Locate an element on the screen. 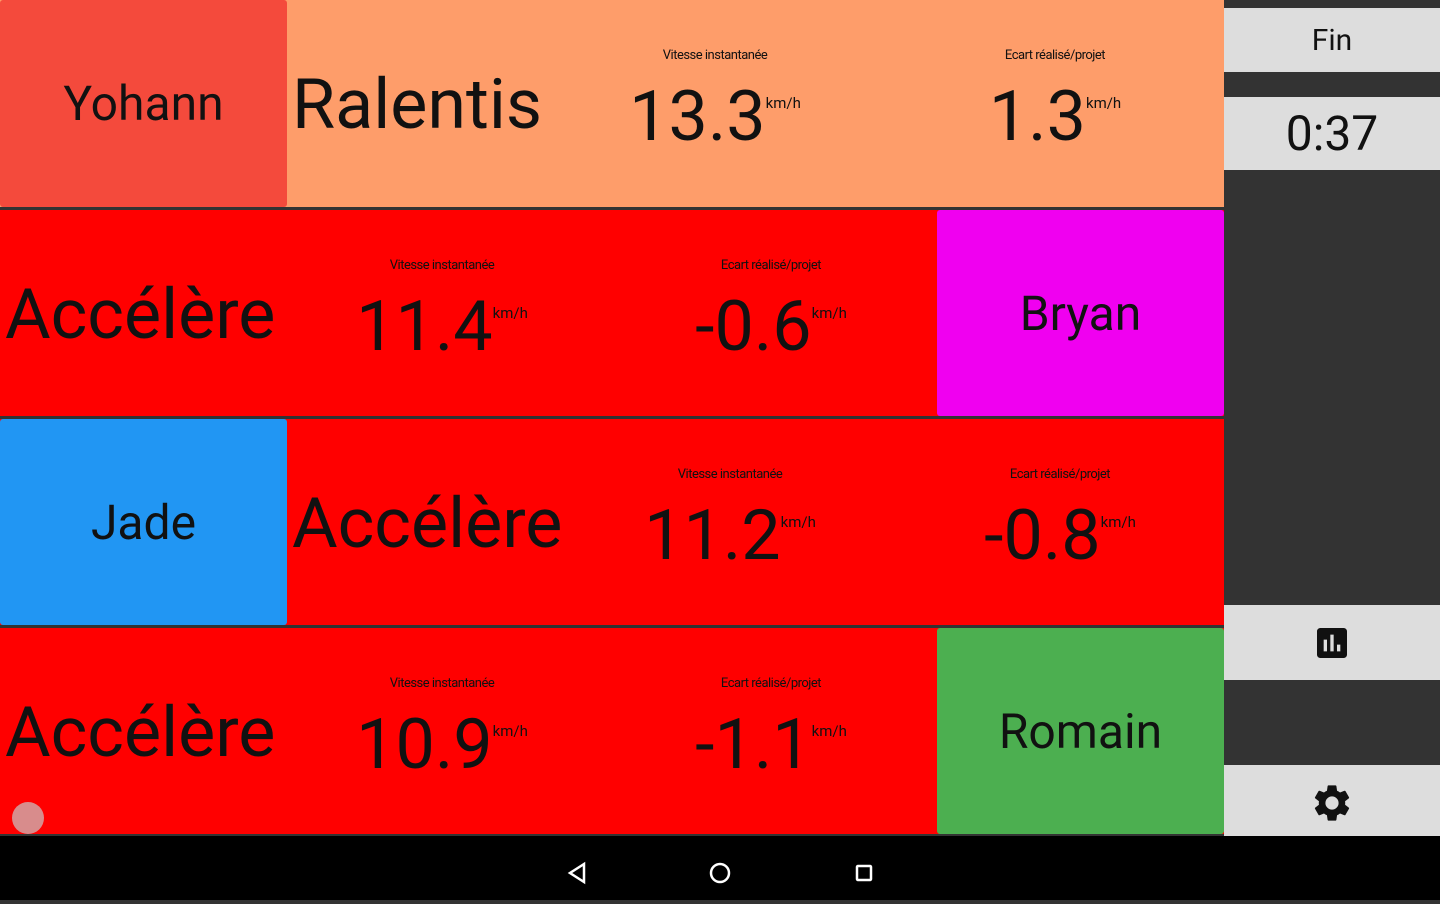 Image resolution: width=1440 pixels, height=904 pixels. settings-button is located at coordinates (1332, 802).